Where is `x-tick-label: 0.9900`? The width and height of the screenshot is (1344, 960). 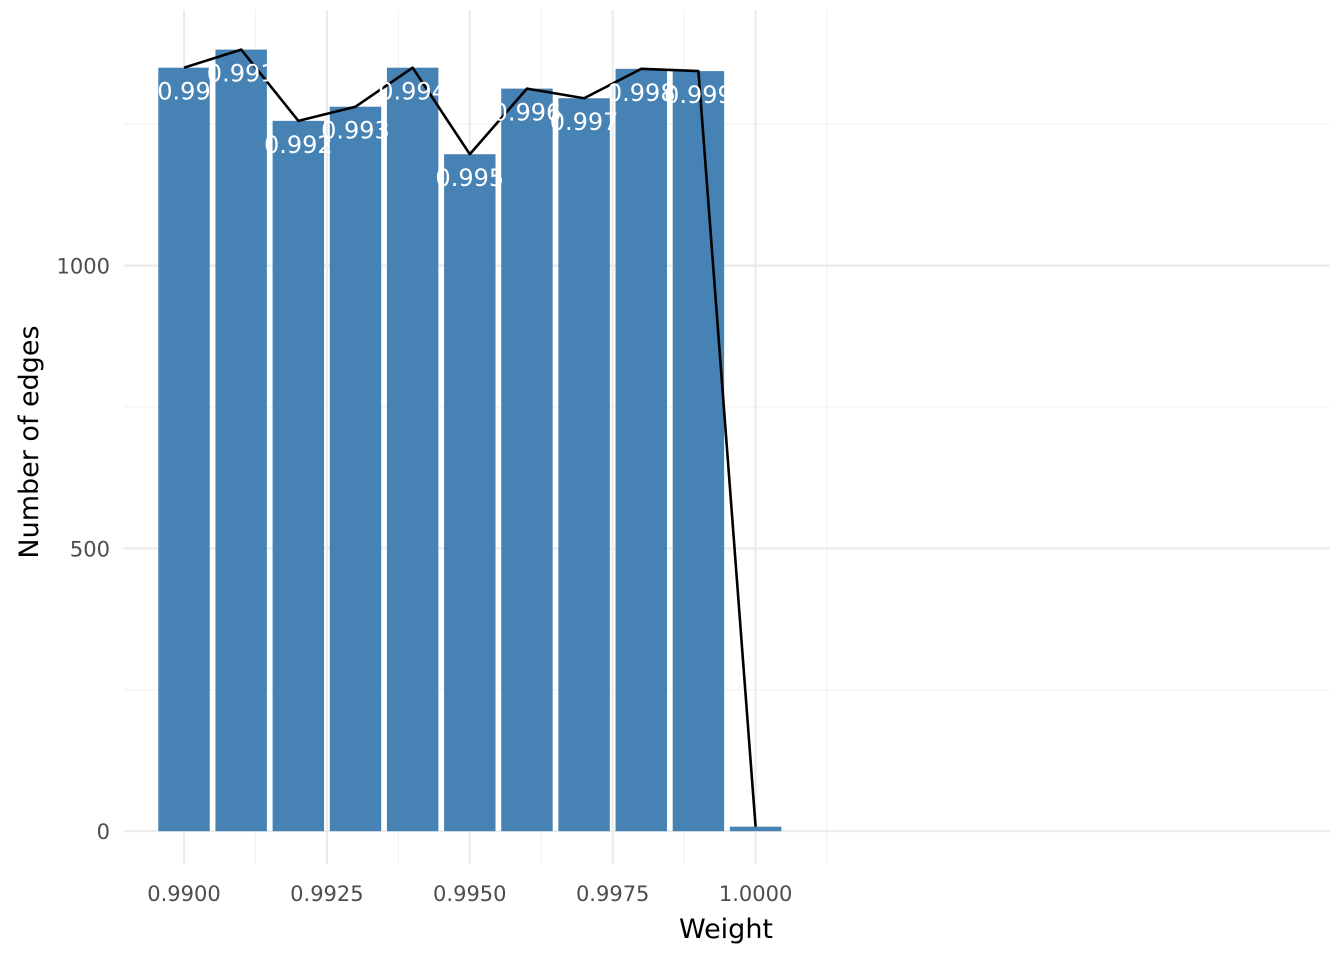
x-tick-label: 0.9900 is located at coordinates (183, 894).